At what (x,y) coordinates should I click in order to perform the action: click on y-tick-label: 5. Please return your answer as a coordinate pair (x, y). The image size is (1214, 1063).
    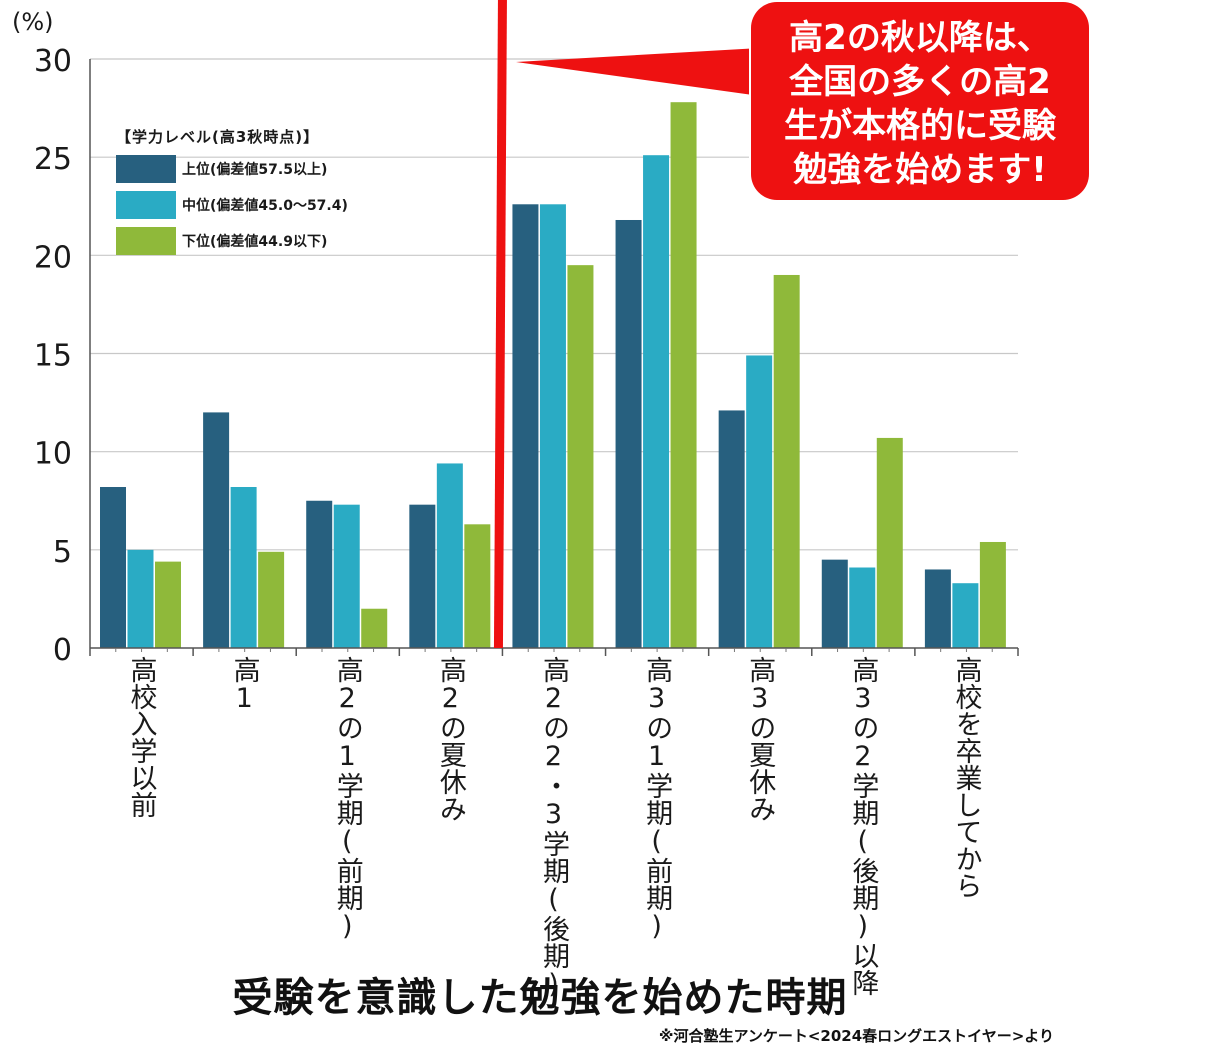
    Looking at the image, I should click on (62, 552).